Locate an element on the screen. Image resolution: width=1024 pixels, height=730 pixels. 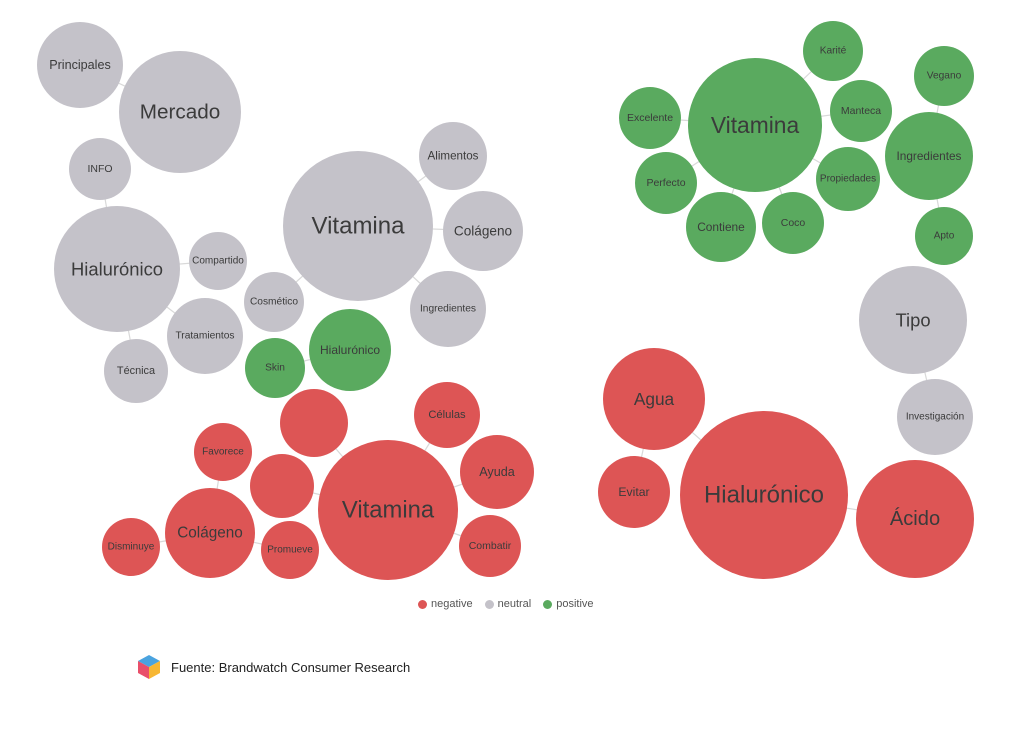
bubble-mercado-neutral: Mercado is located at coordinates (180, 112).